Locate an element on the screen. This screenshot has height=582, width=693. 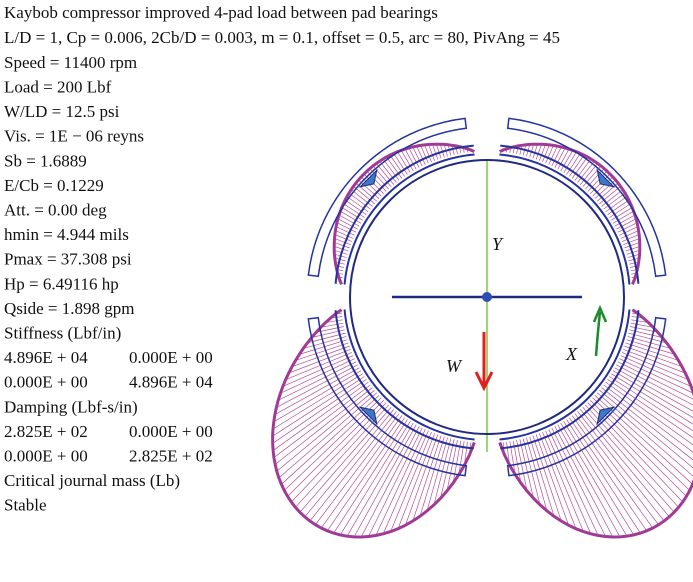
result-line: Hp = 6.49116 hp is located at coordinates (61, 283).